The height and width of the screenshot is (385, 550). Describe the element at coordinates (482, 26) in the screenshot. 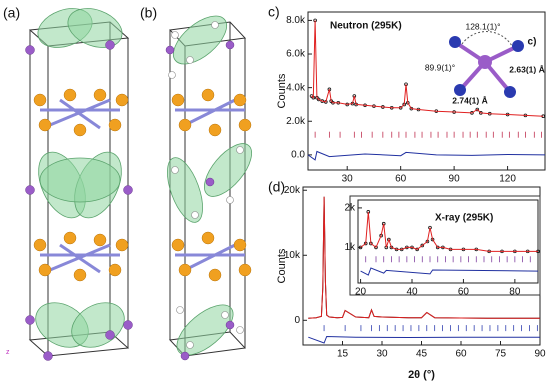

I see `annotation: 128.1(1)°` at that location.